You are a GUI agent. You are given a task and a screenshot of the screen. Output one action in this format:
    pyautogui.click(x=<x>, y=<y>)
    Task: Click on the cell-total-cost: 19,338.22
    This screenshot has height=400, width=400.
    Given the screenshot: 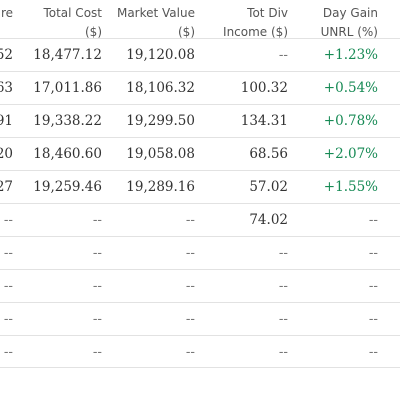 What is the action you would take?
    pyautogui.click(x=67, y=121)
    